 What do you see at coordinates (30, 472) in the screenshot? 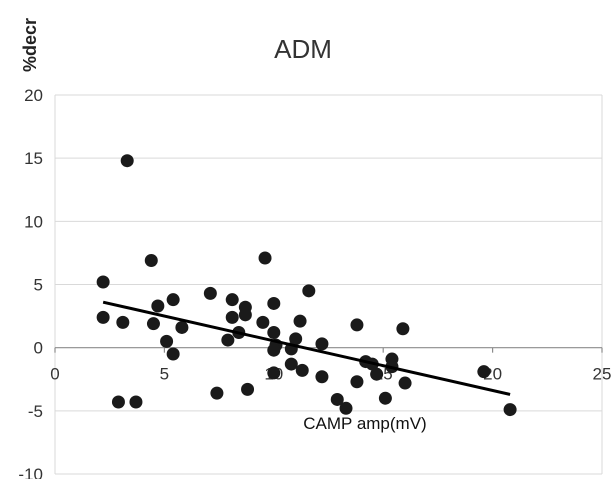
I see `y-tick-label-0: -10` at bounding box center [30, 472].